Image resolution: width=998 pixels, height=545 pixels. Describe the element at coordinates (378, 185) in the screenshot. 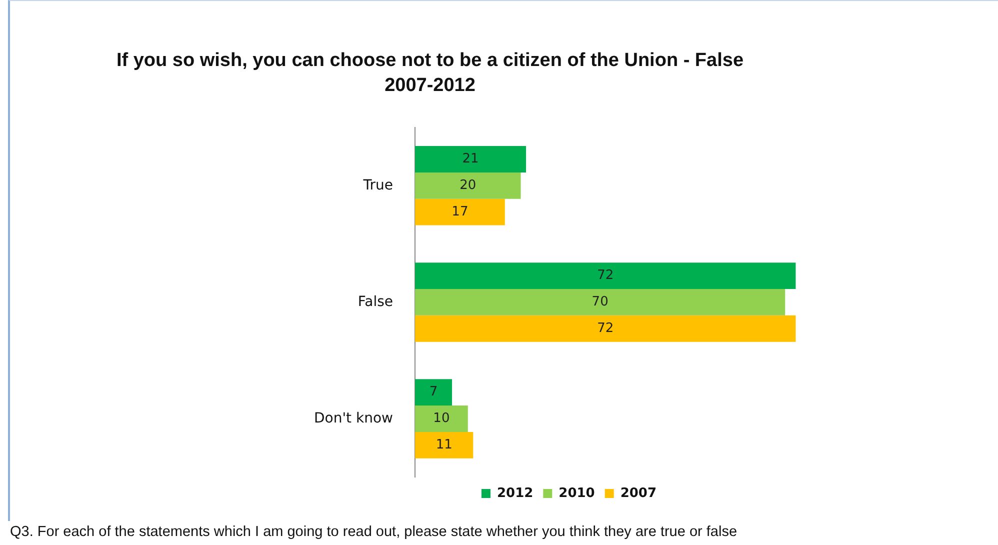

I see `y-tick-label: True` at that location.